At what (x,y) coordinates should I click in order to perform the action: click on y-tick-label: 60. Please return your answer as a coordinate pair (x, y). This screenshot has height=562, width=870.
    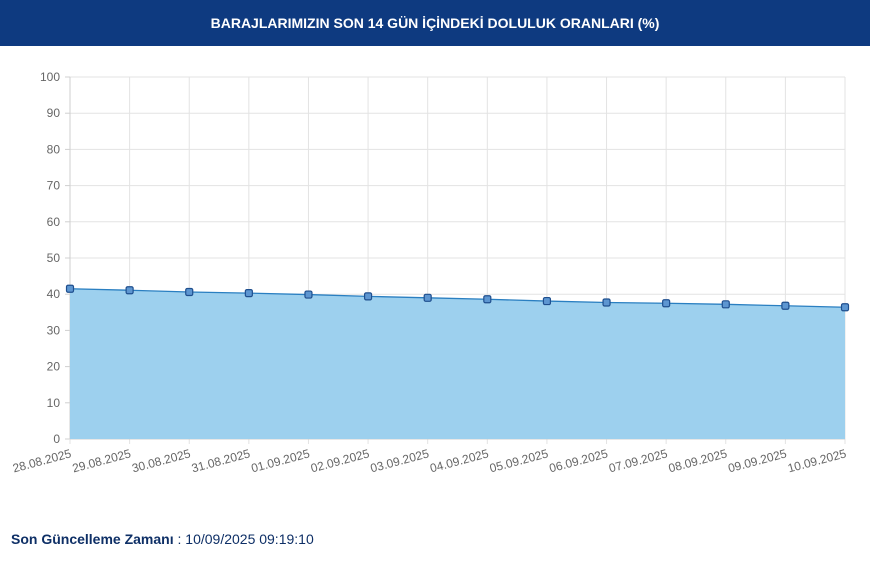
    Looking at the image, I should click on (54, 222).